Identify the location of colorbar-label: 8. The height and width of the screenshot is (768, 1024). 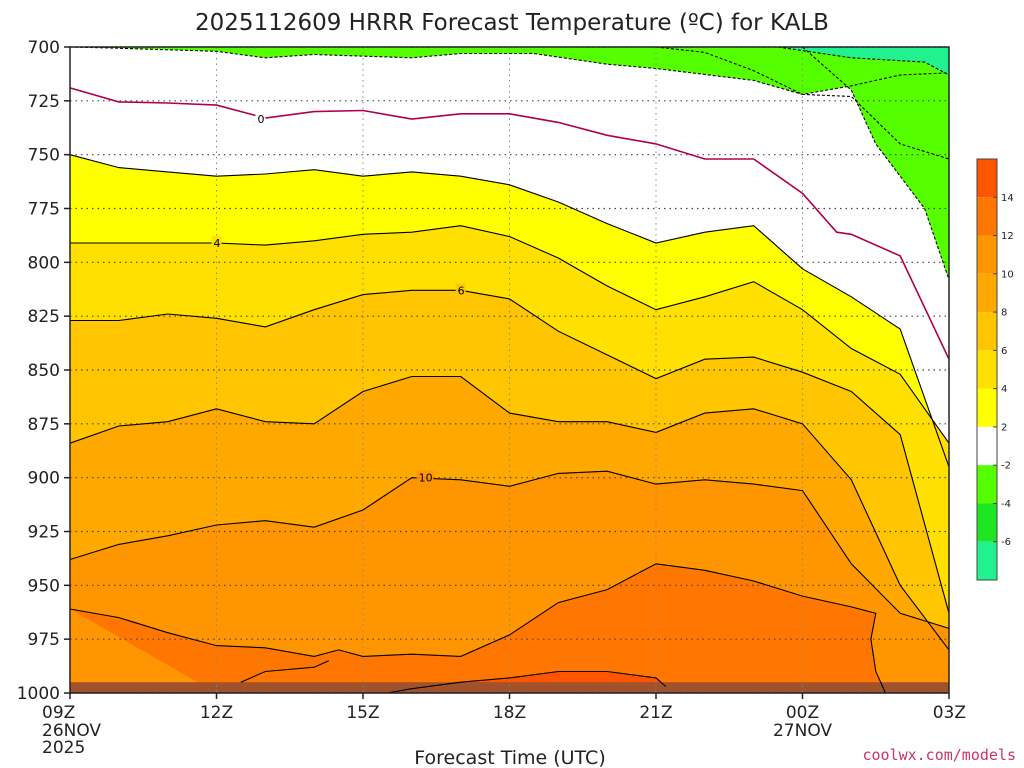
(1004, 313).